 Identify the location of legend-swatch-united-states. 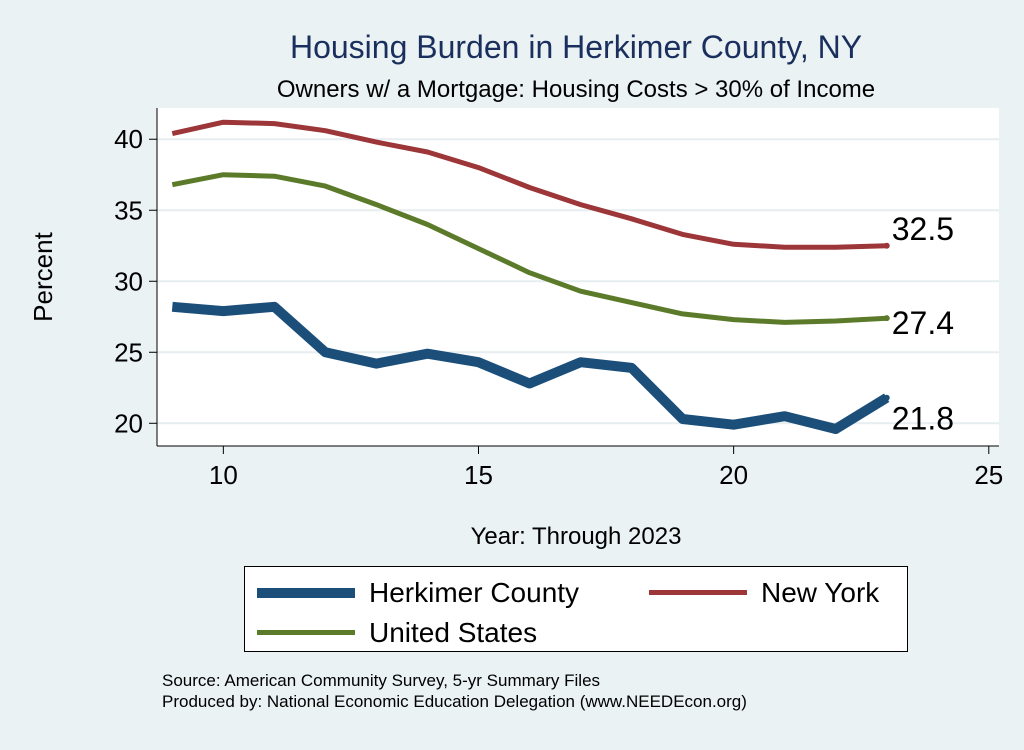
(306, 632).